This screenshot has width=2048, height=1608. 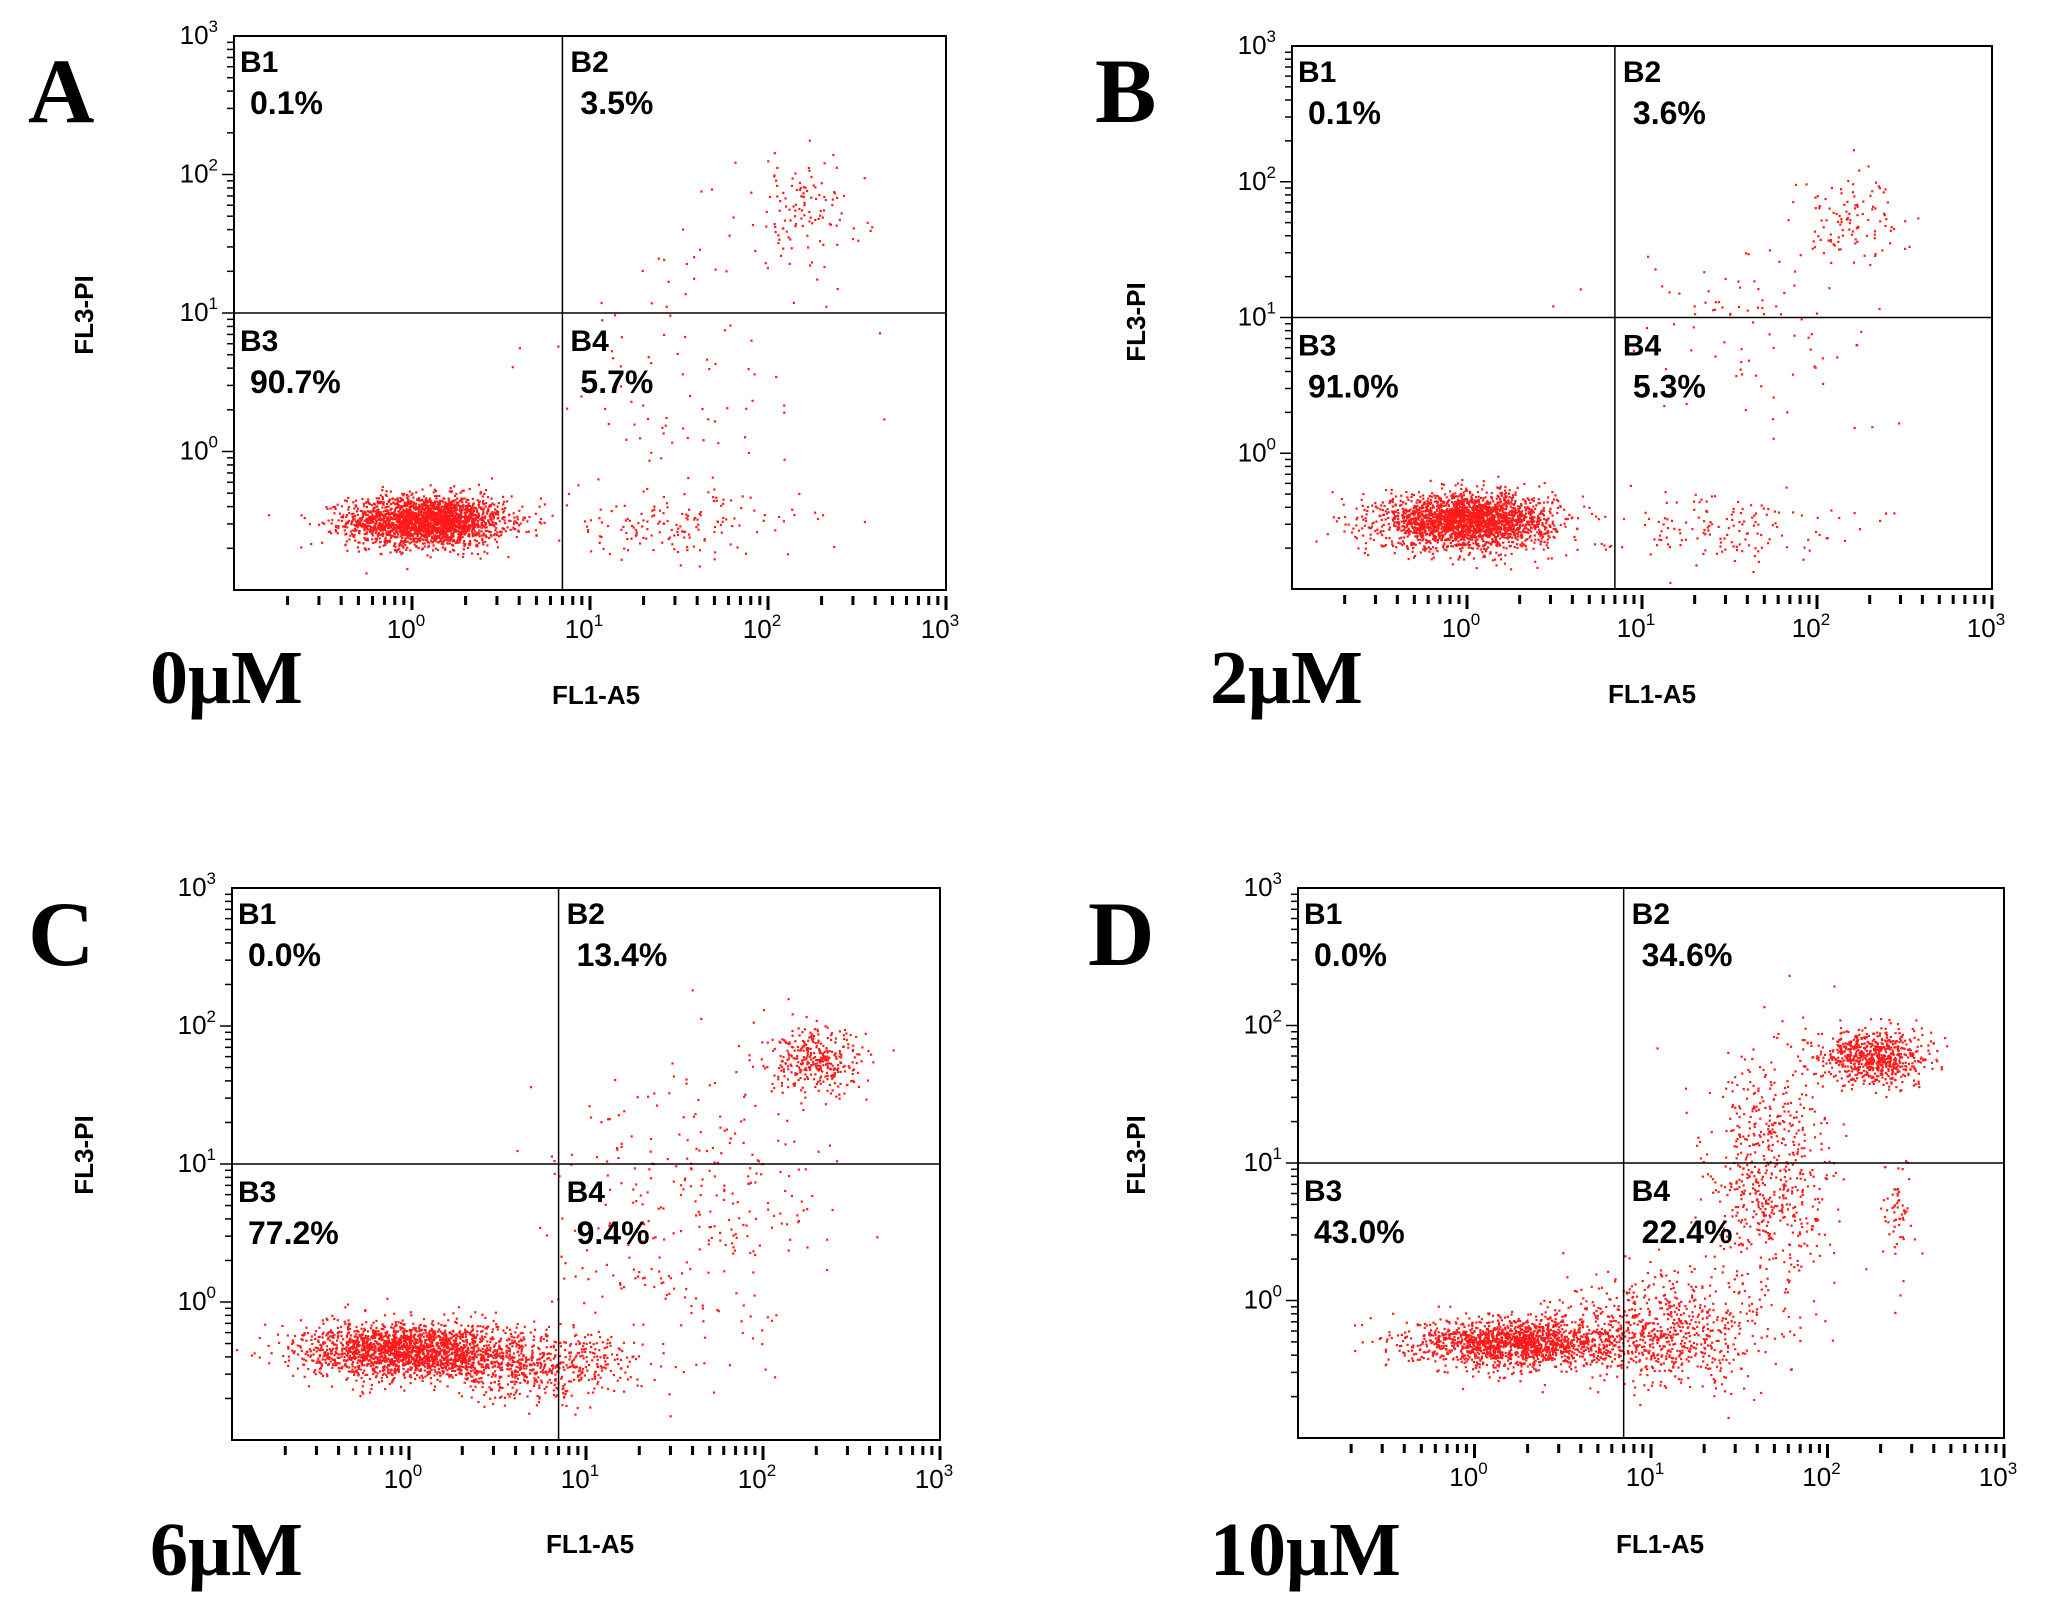 I want to click on y-tick-exponent: 1, so click(x=213, y=303).